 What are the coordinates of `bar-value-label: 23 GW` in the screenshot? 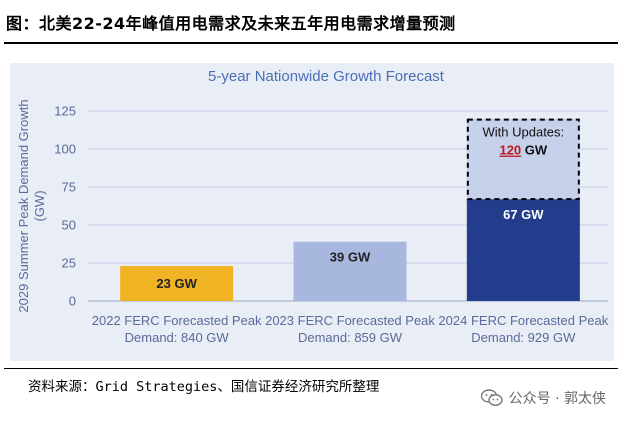 It's located at (176, 283).